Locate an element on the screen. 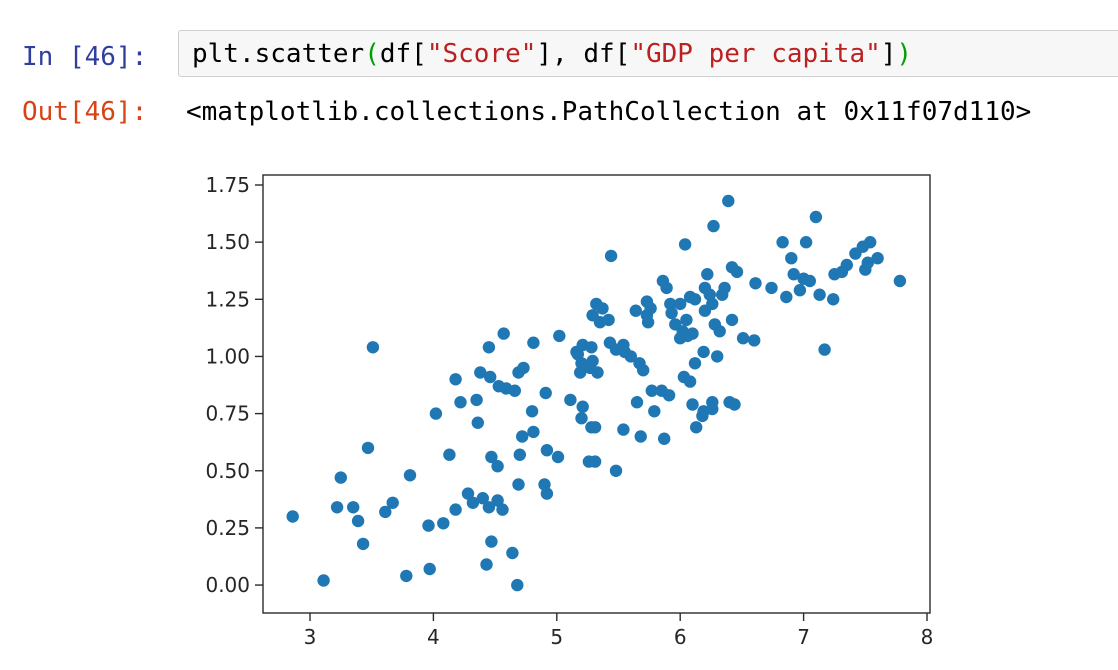 This screenshot has height=670, width=1118. y-tick-label: 1.75 is located at coordinates (227, 185).